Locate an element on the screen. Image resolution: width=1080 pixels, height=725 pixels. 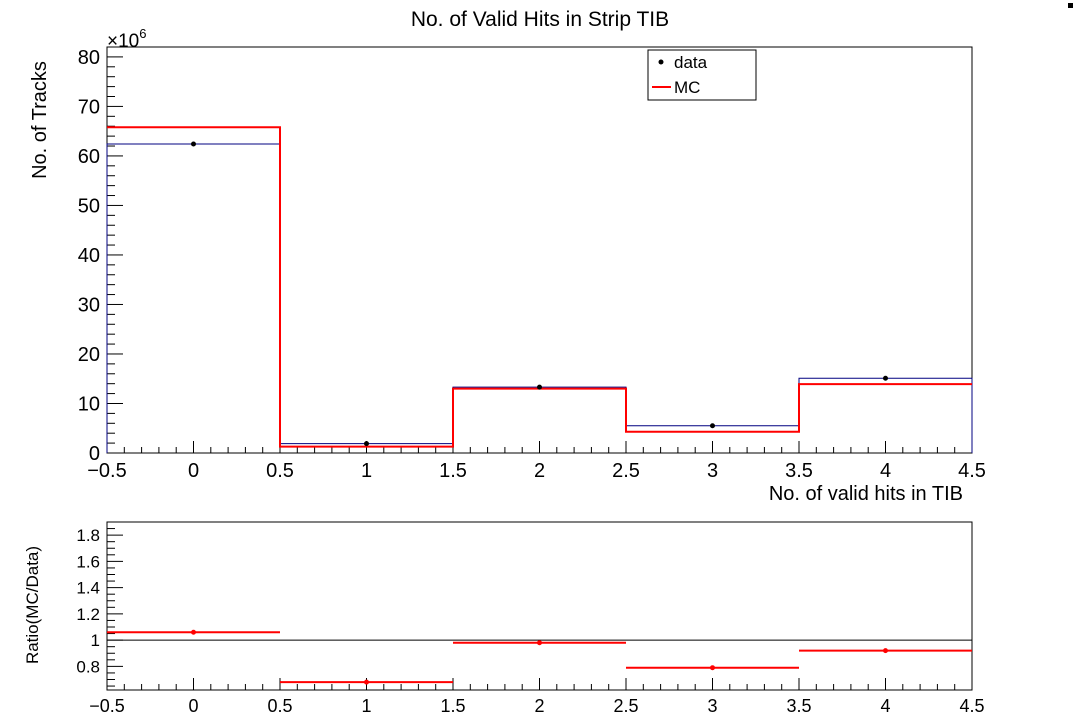
ratio-y-tick-label: 0.8 is located at coordinates (88, 666).